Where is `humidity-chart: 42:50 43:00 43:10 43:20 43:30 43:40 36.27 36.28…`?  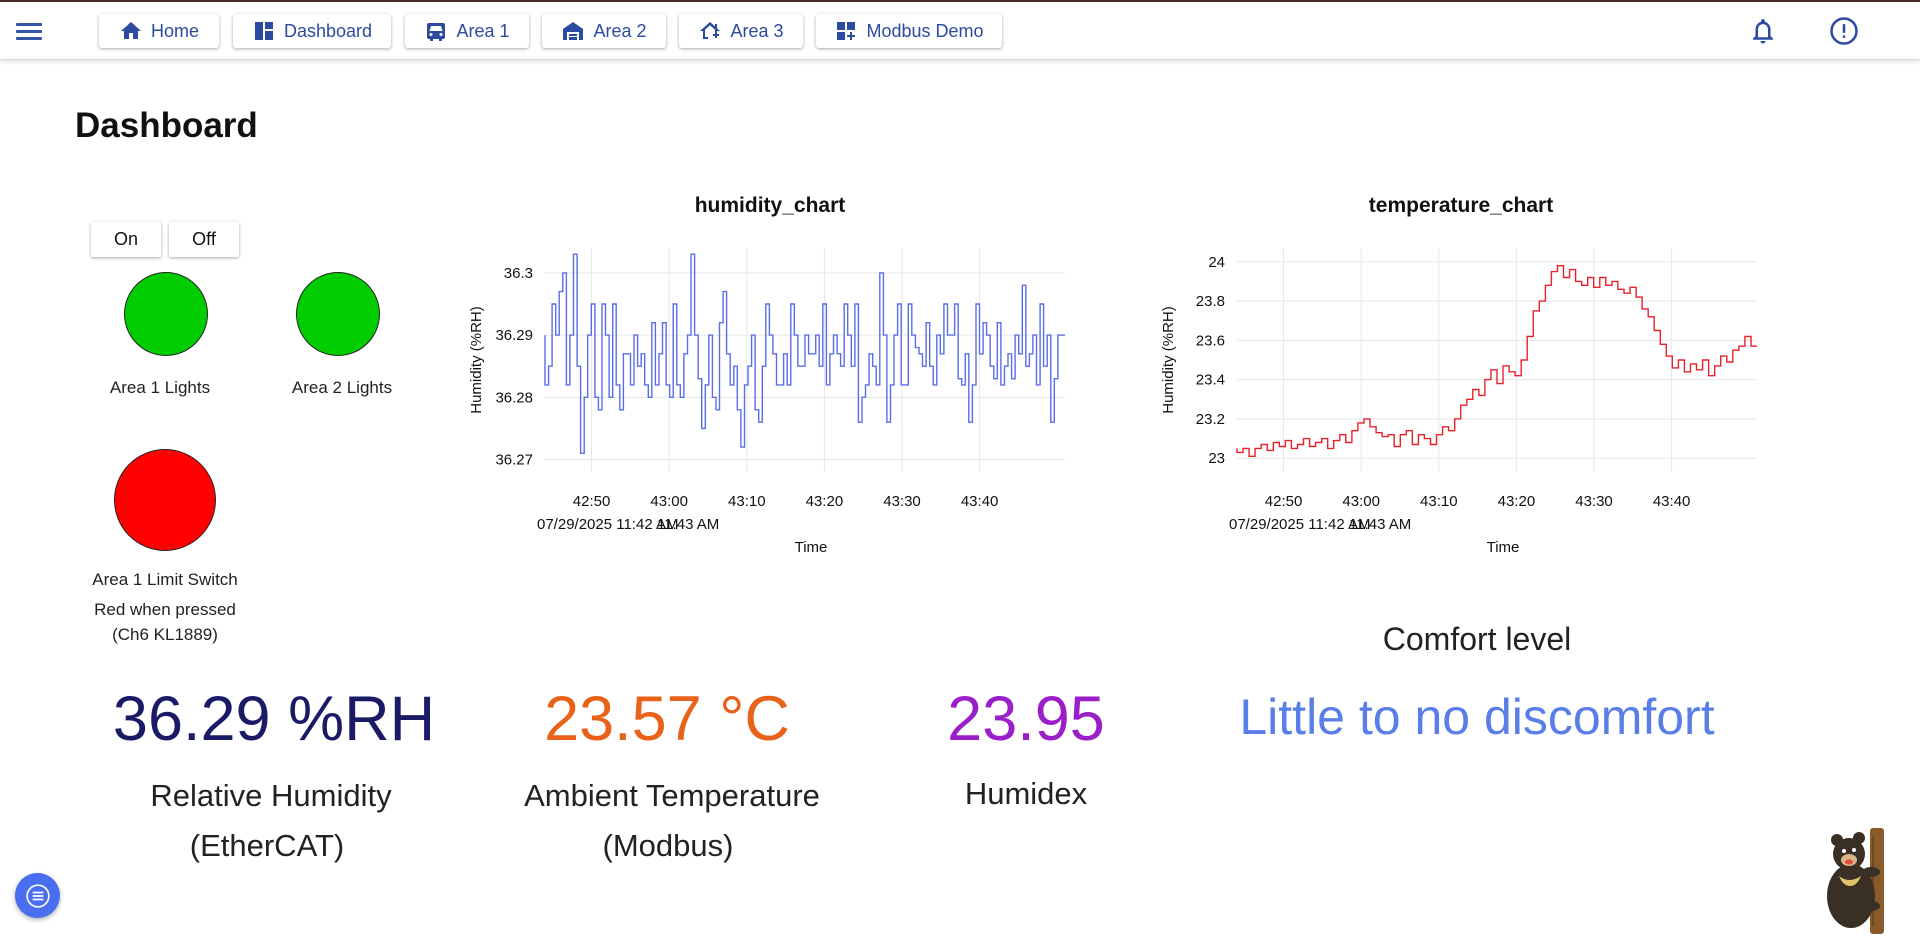 humidity-chart: 42:50 43:00 43:10 43:20 43:30 43:40 36.27 36.28… is located at coordinates (766, 402).